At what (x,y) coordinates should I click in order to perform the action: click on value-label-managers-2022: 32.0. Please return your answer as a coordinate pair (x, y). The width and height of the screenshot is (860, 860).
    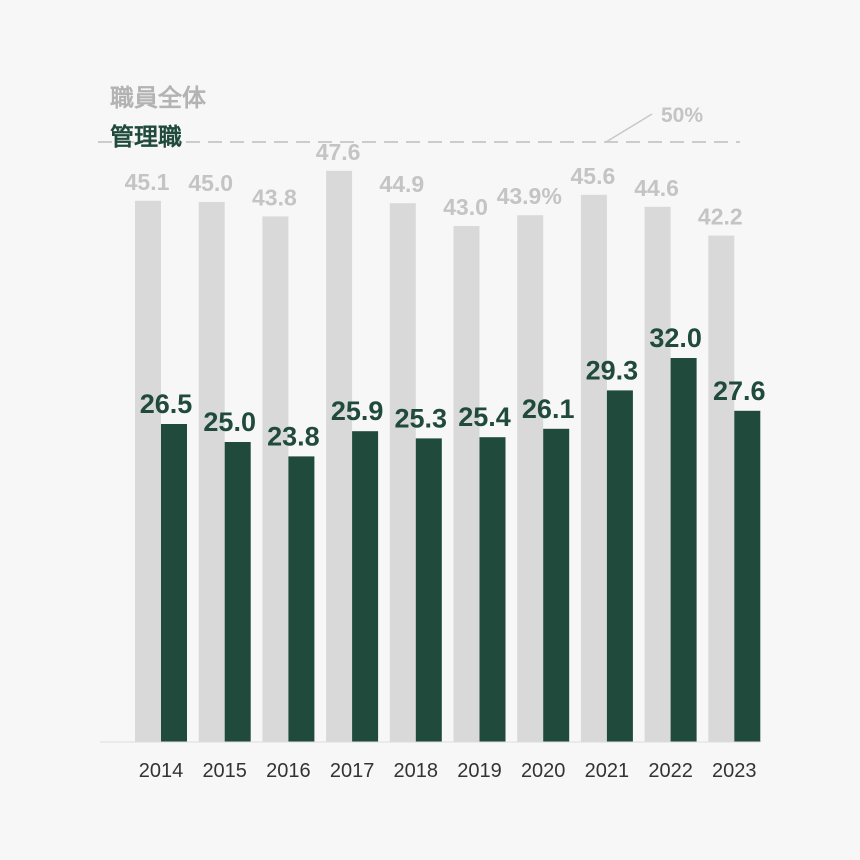
    Looking at the image, I should click on (675, 338).